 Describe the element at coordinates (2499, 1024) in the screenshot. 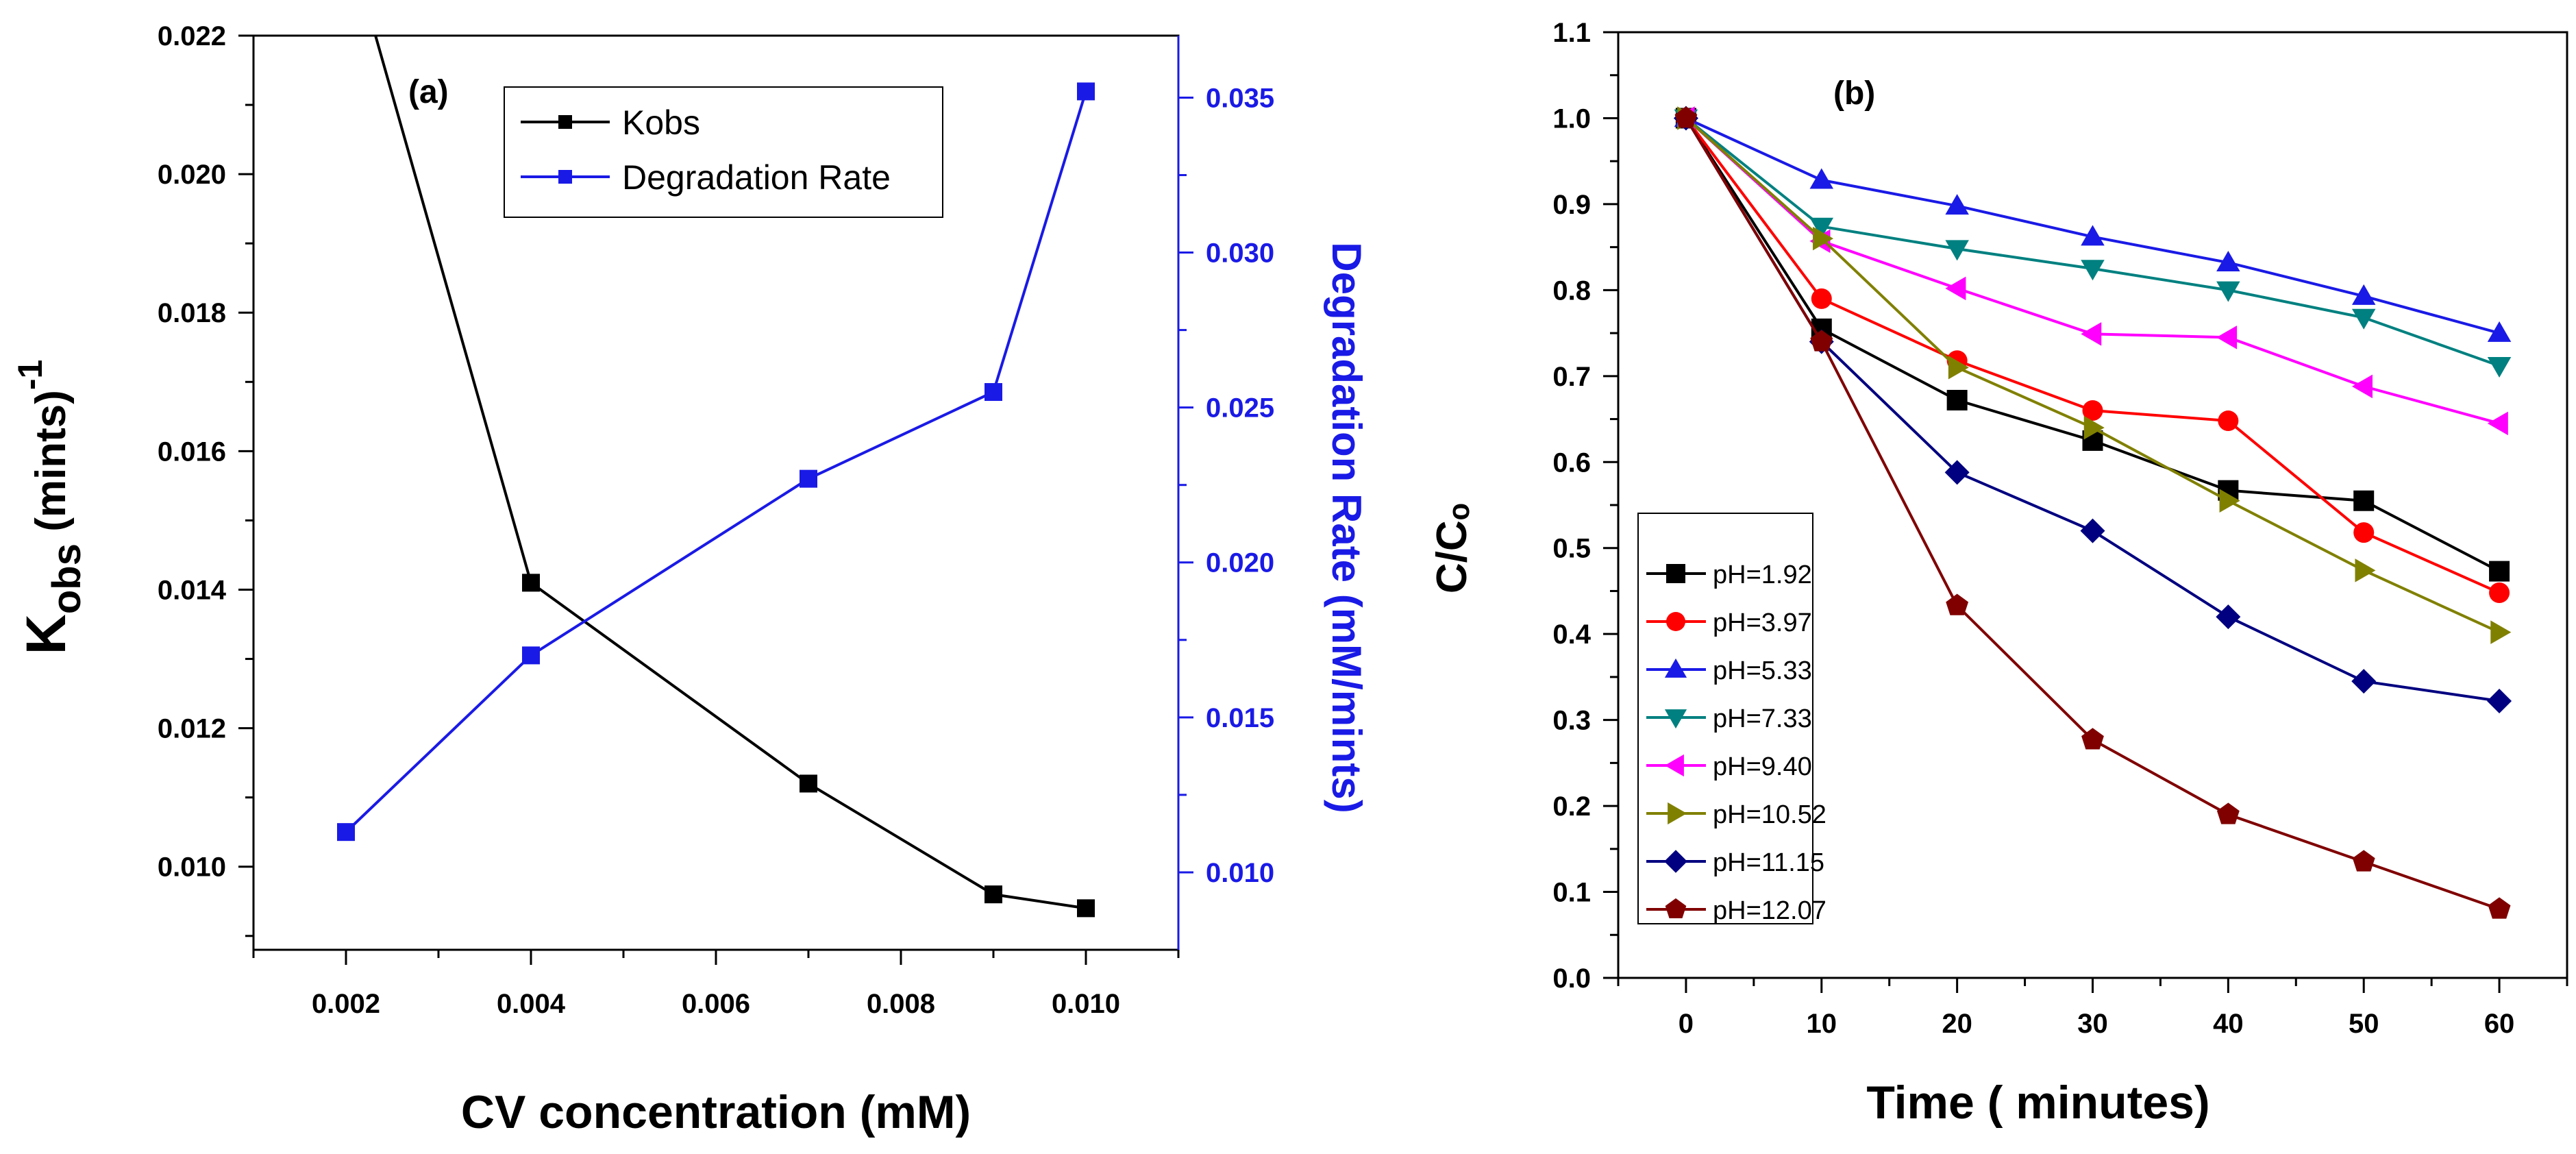

I see `x-tick-label-b: 60` at that location.